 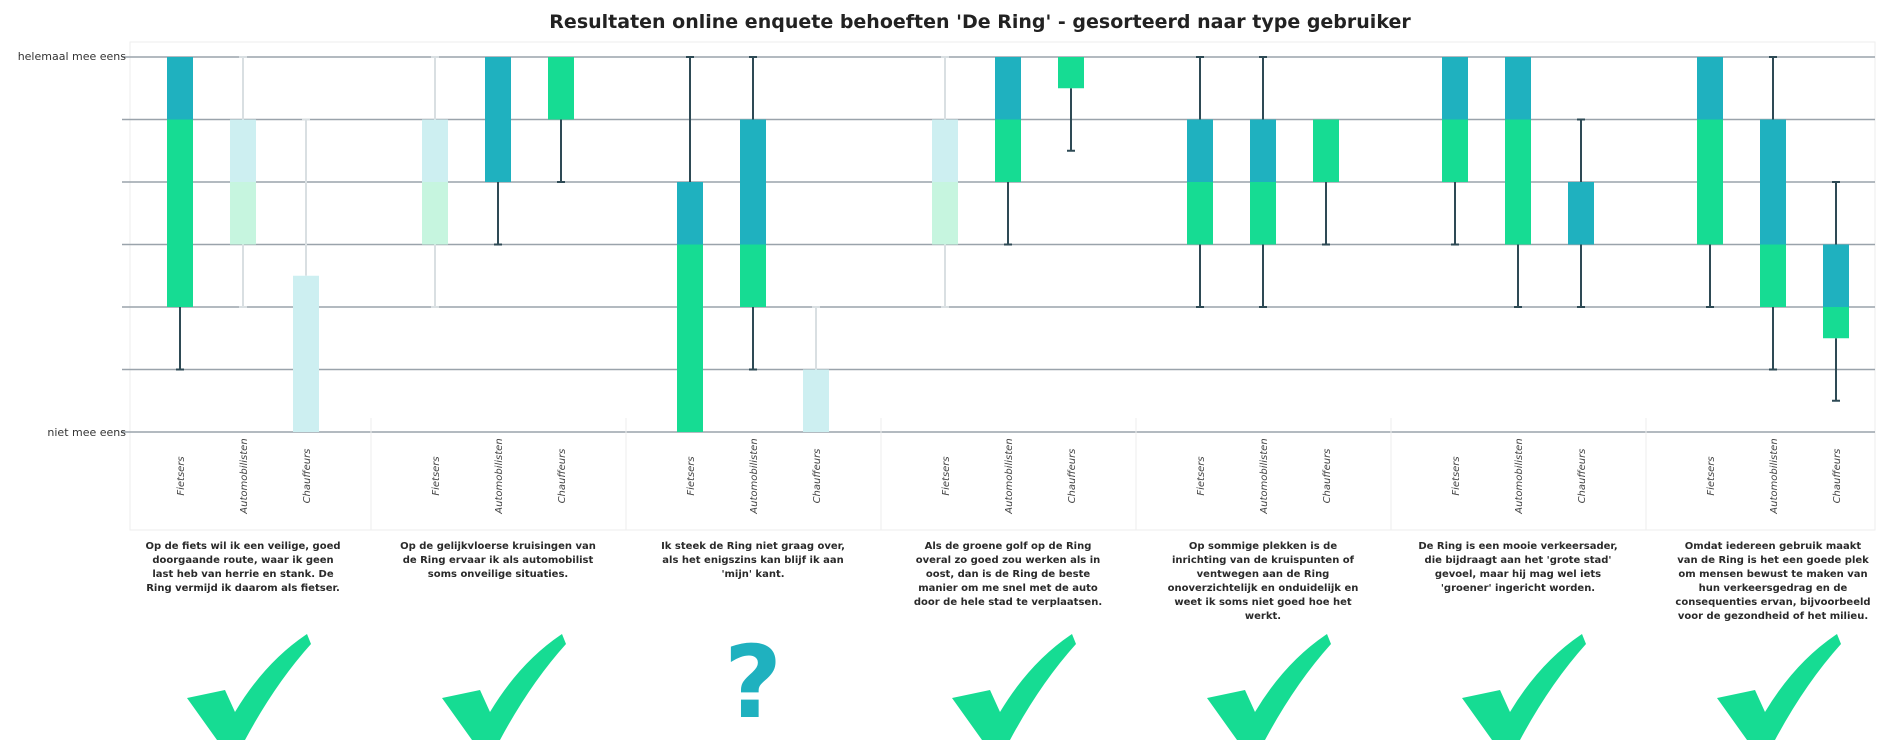 I want to click on group-separators, so click(x=1008, y=474).